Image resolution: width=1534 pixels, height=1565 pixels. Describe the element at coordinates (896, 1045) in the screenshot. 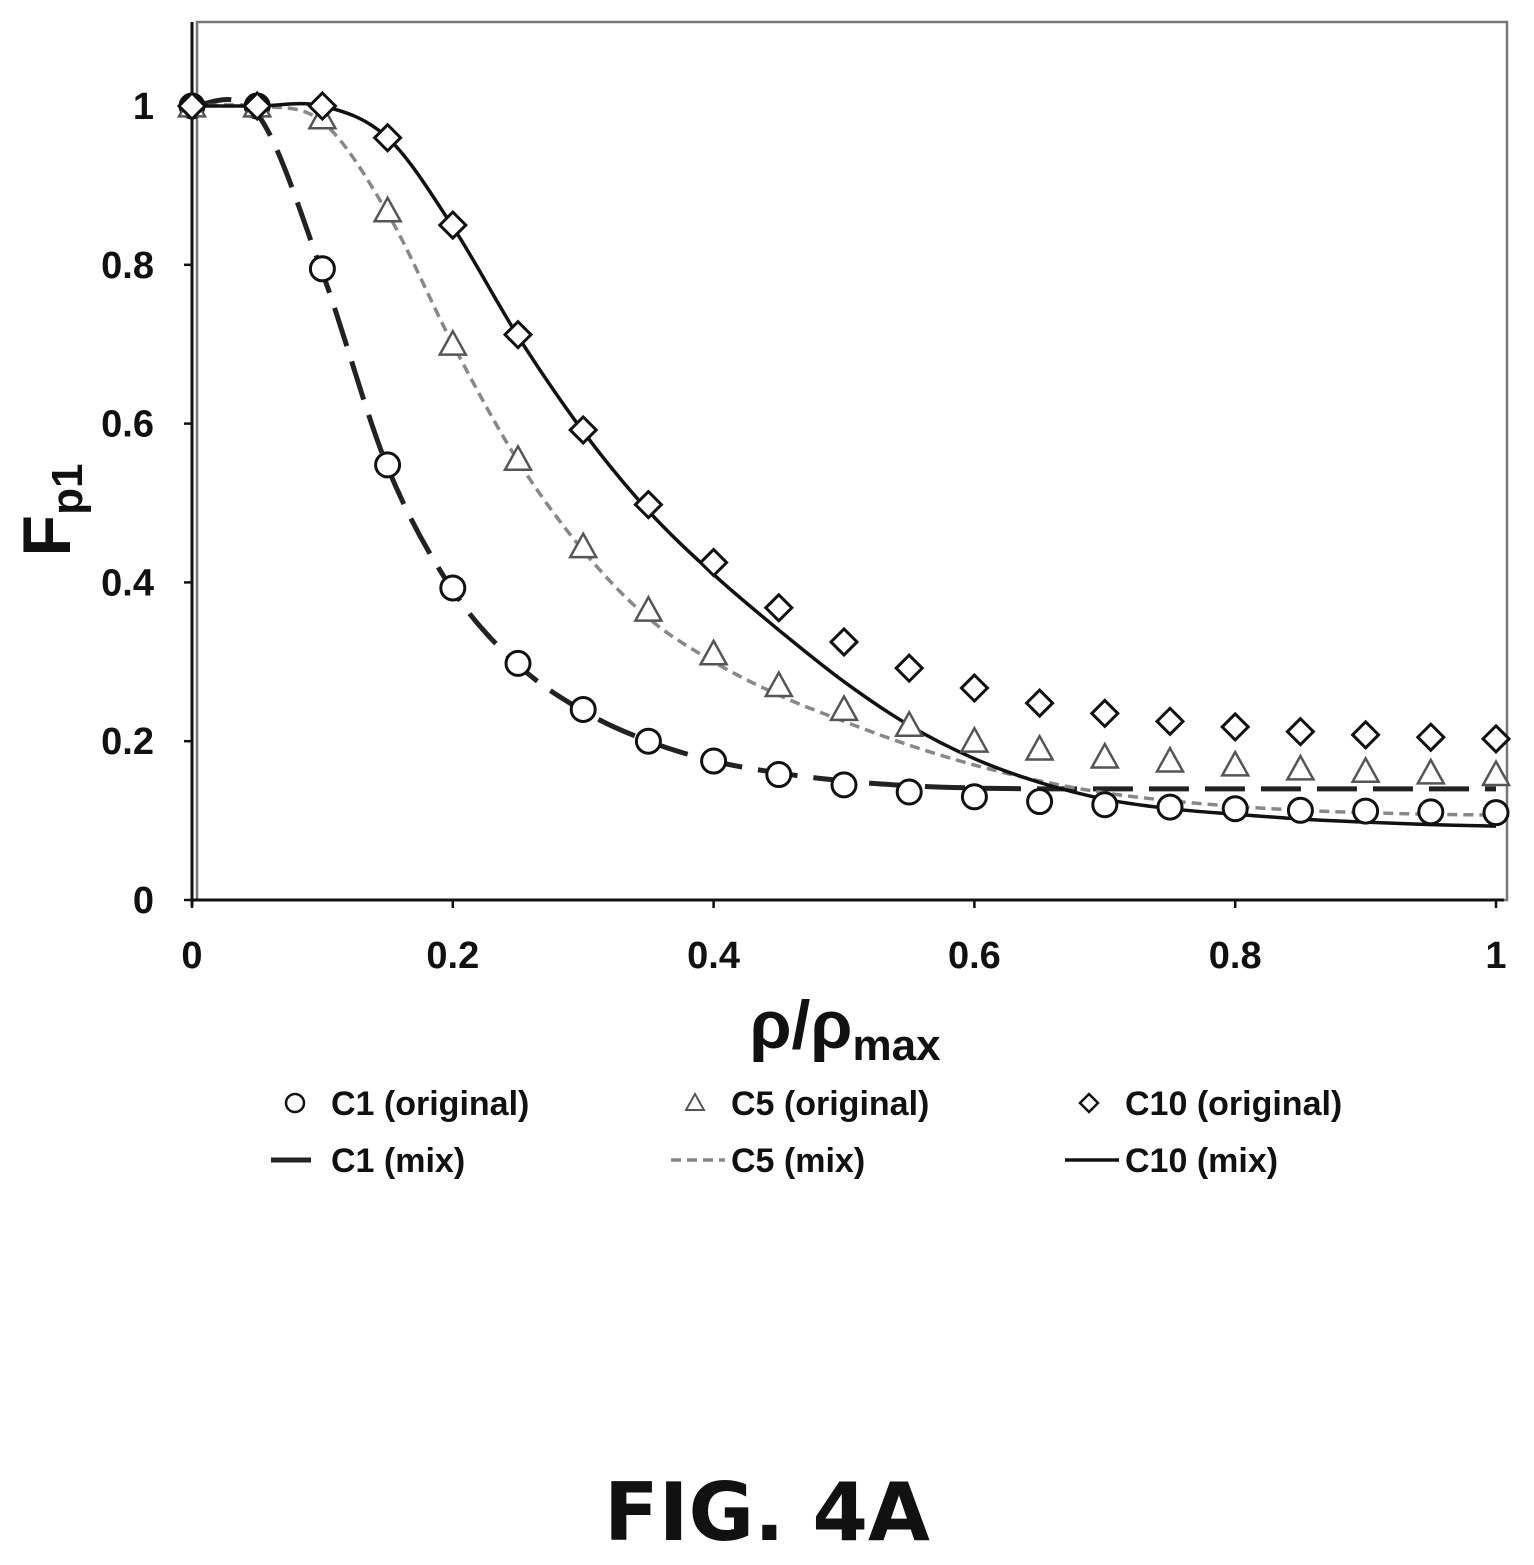

I see `x-axis-label-sub: max` at that location.